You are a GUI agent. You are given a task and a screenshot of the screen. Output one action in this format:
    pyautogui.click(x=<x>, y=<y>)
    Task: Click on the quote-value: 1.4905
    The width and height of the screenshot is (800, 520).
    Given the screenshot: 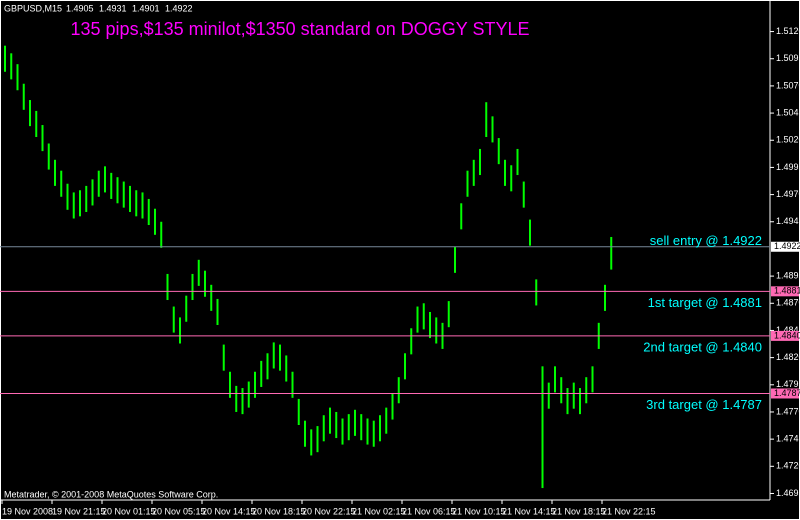 What is the action you would take?
    pyautogui.click(x=80, y=8)
    